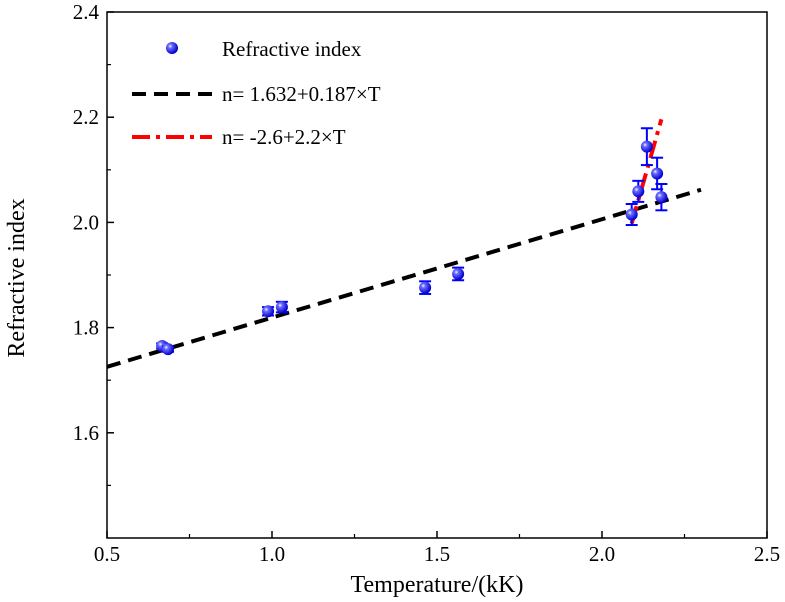 The width and height of the screenshot is (785, 602). I want to click on legend-label-refractive-index: Refractive index, so click(292, 49).